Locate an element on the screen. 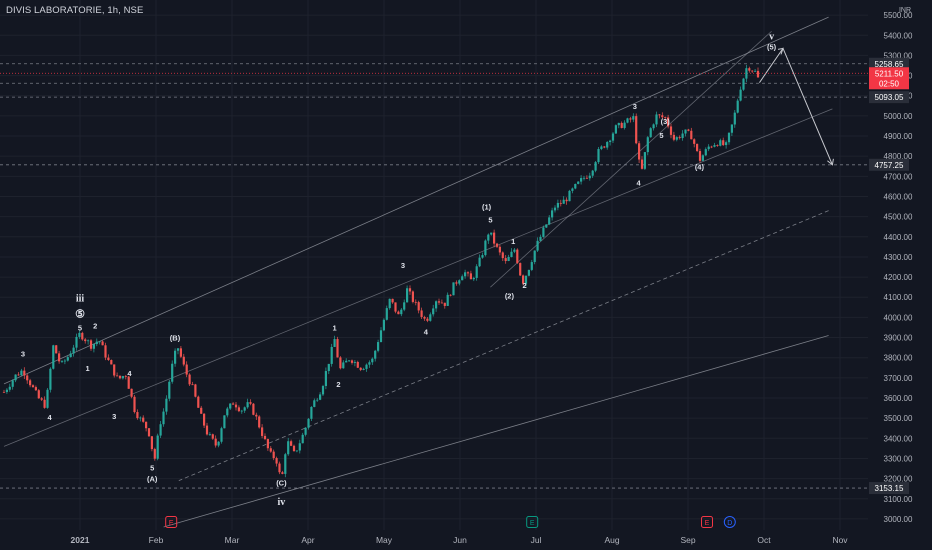  wave-label: (B) is located at coordinates (175, 338).